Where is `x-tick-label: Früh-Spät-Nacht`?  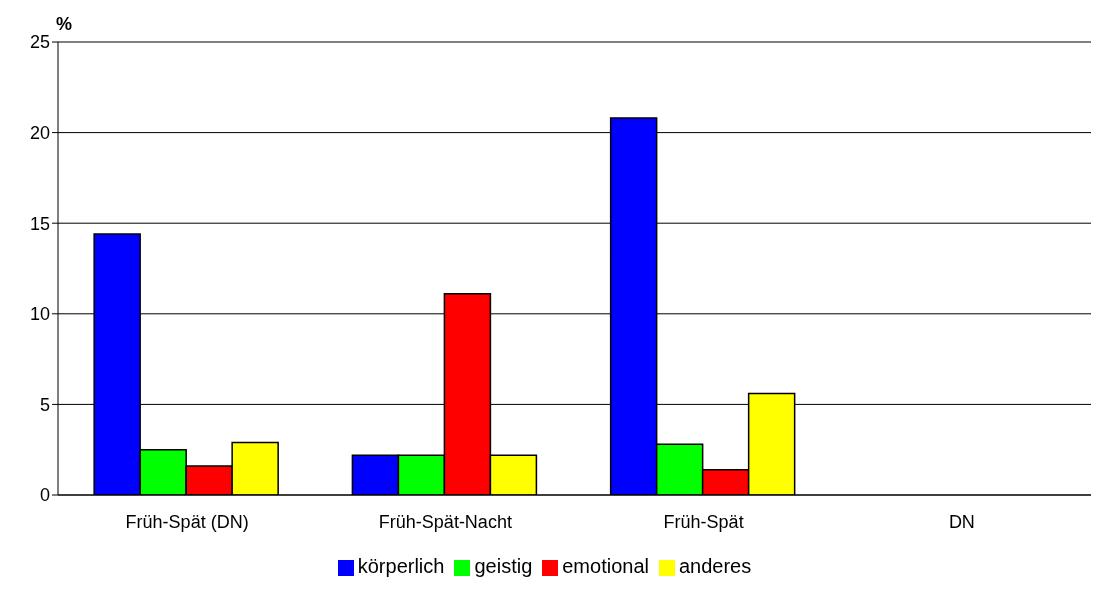
x-tick-label: Früh-Spät-Nacht is located at coordinates (445, 521).